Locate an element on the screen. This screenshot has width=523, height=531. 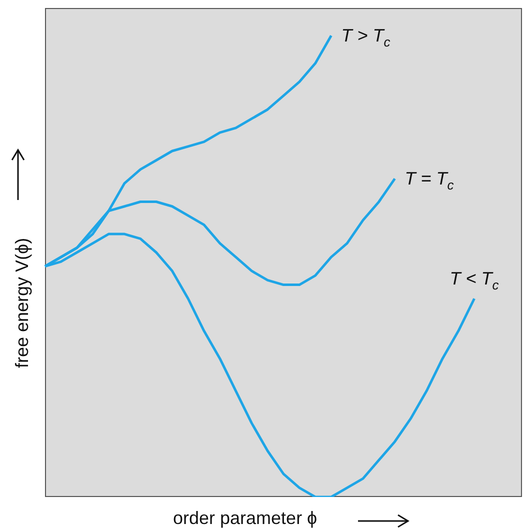
x-axis-title: order parameter ϕ is located at coordinates (245, 518).